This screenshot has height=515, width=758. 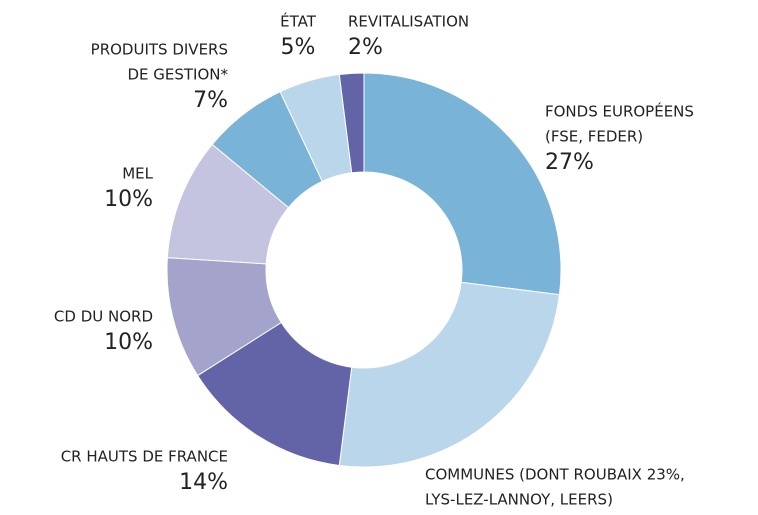 What do you see at coordinates (103, 317) in the screenshot?
I see `category-label: CD DU NORD` at bounding box center [103, 317].